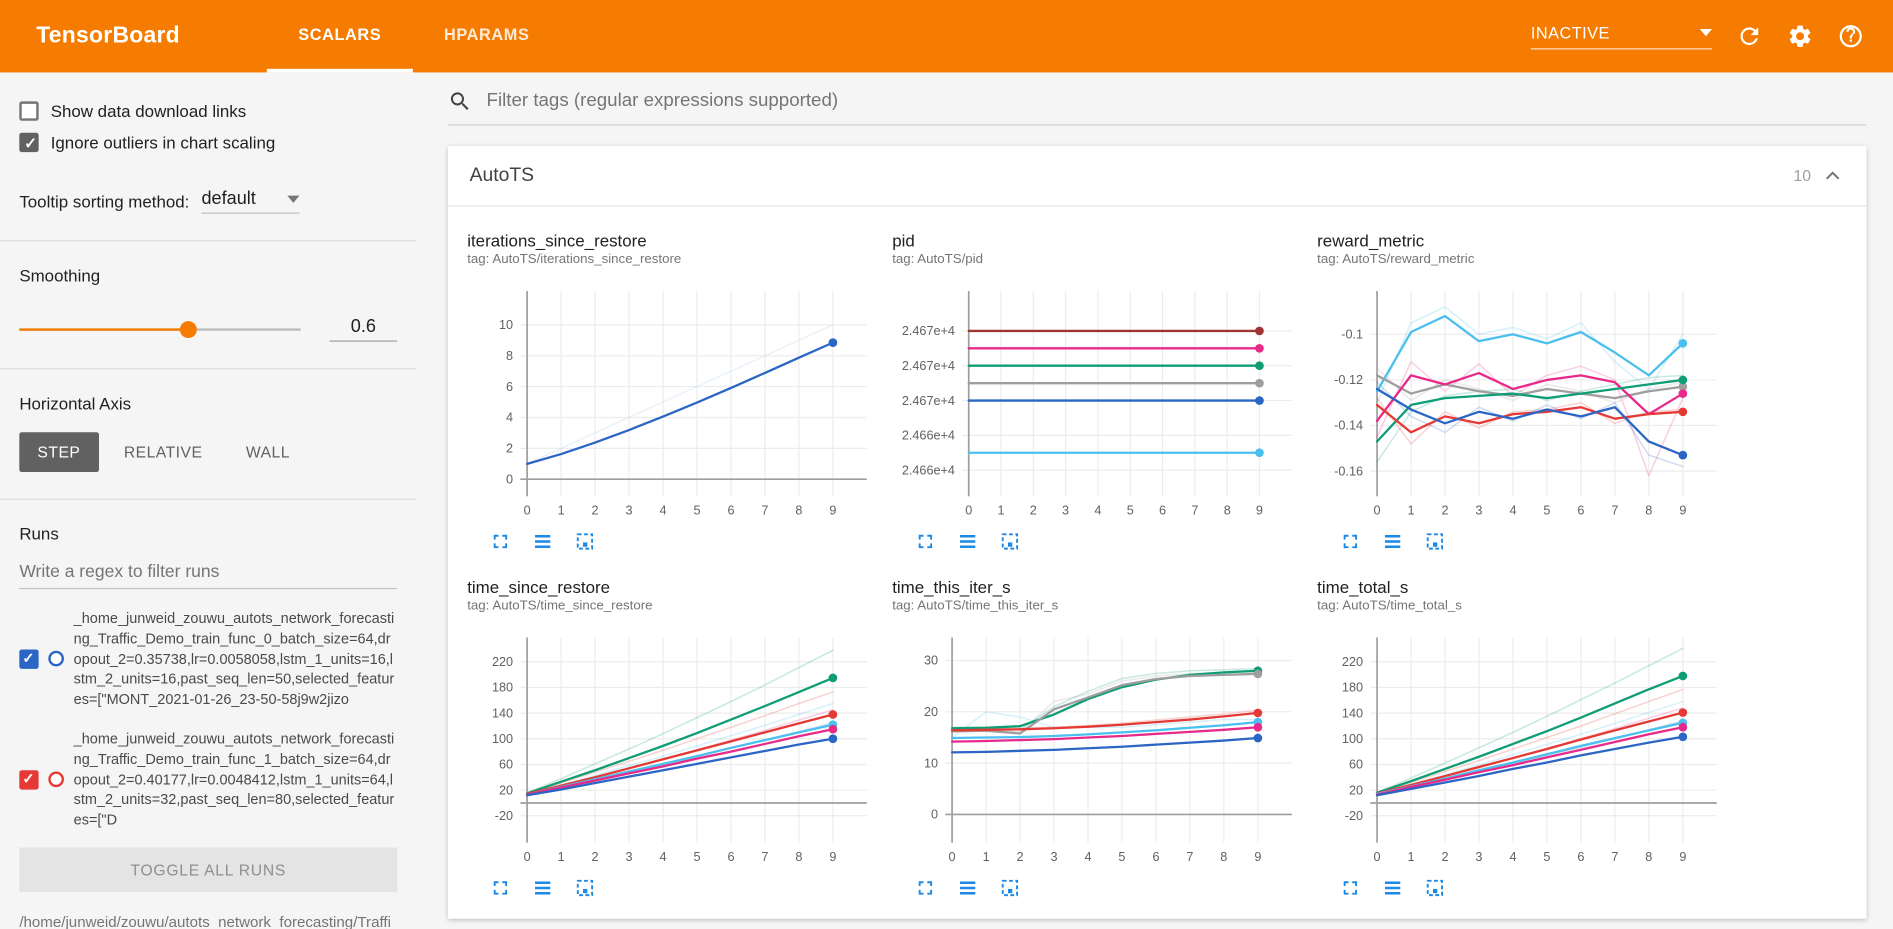 The image size is (1893, 929). What do you see at coordinates (268, 452) in the screenshot?
I see `axis-button-wall: WALL` at bounding box center [268, 452].